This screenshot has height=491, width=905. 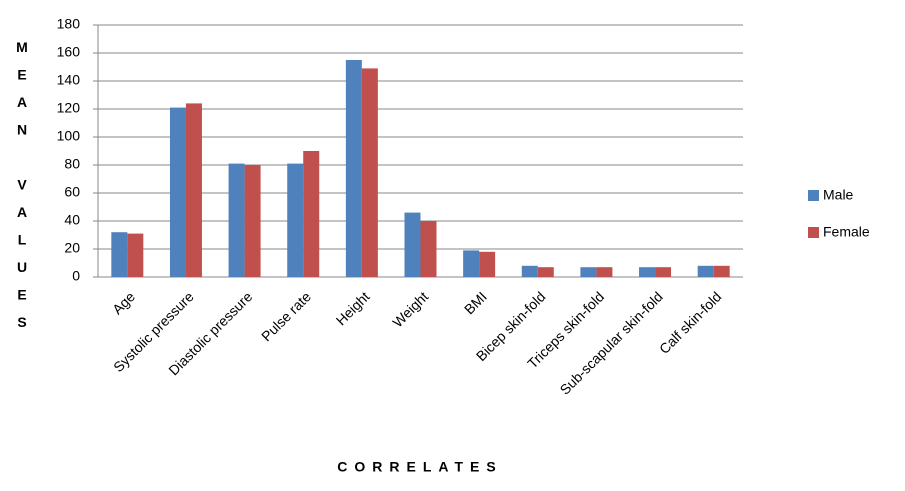 I want to click on y-tick-label: 140, so click(x=69, y=80).